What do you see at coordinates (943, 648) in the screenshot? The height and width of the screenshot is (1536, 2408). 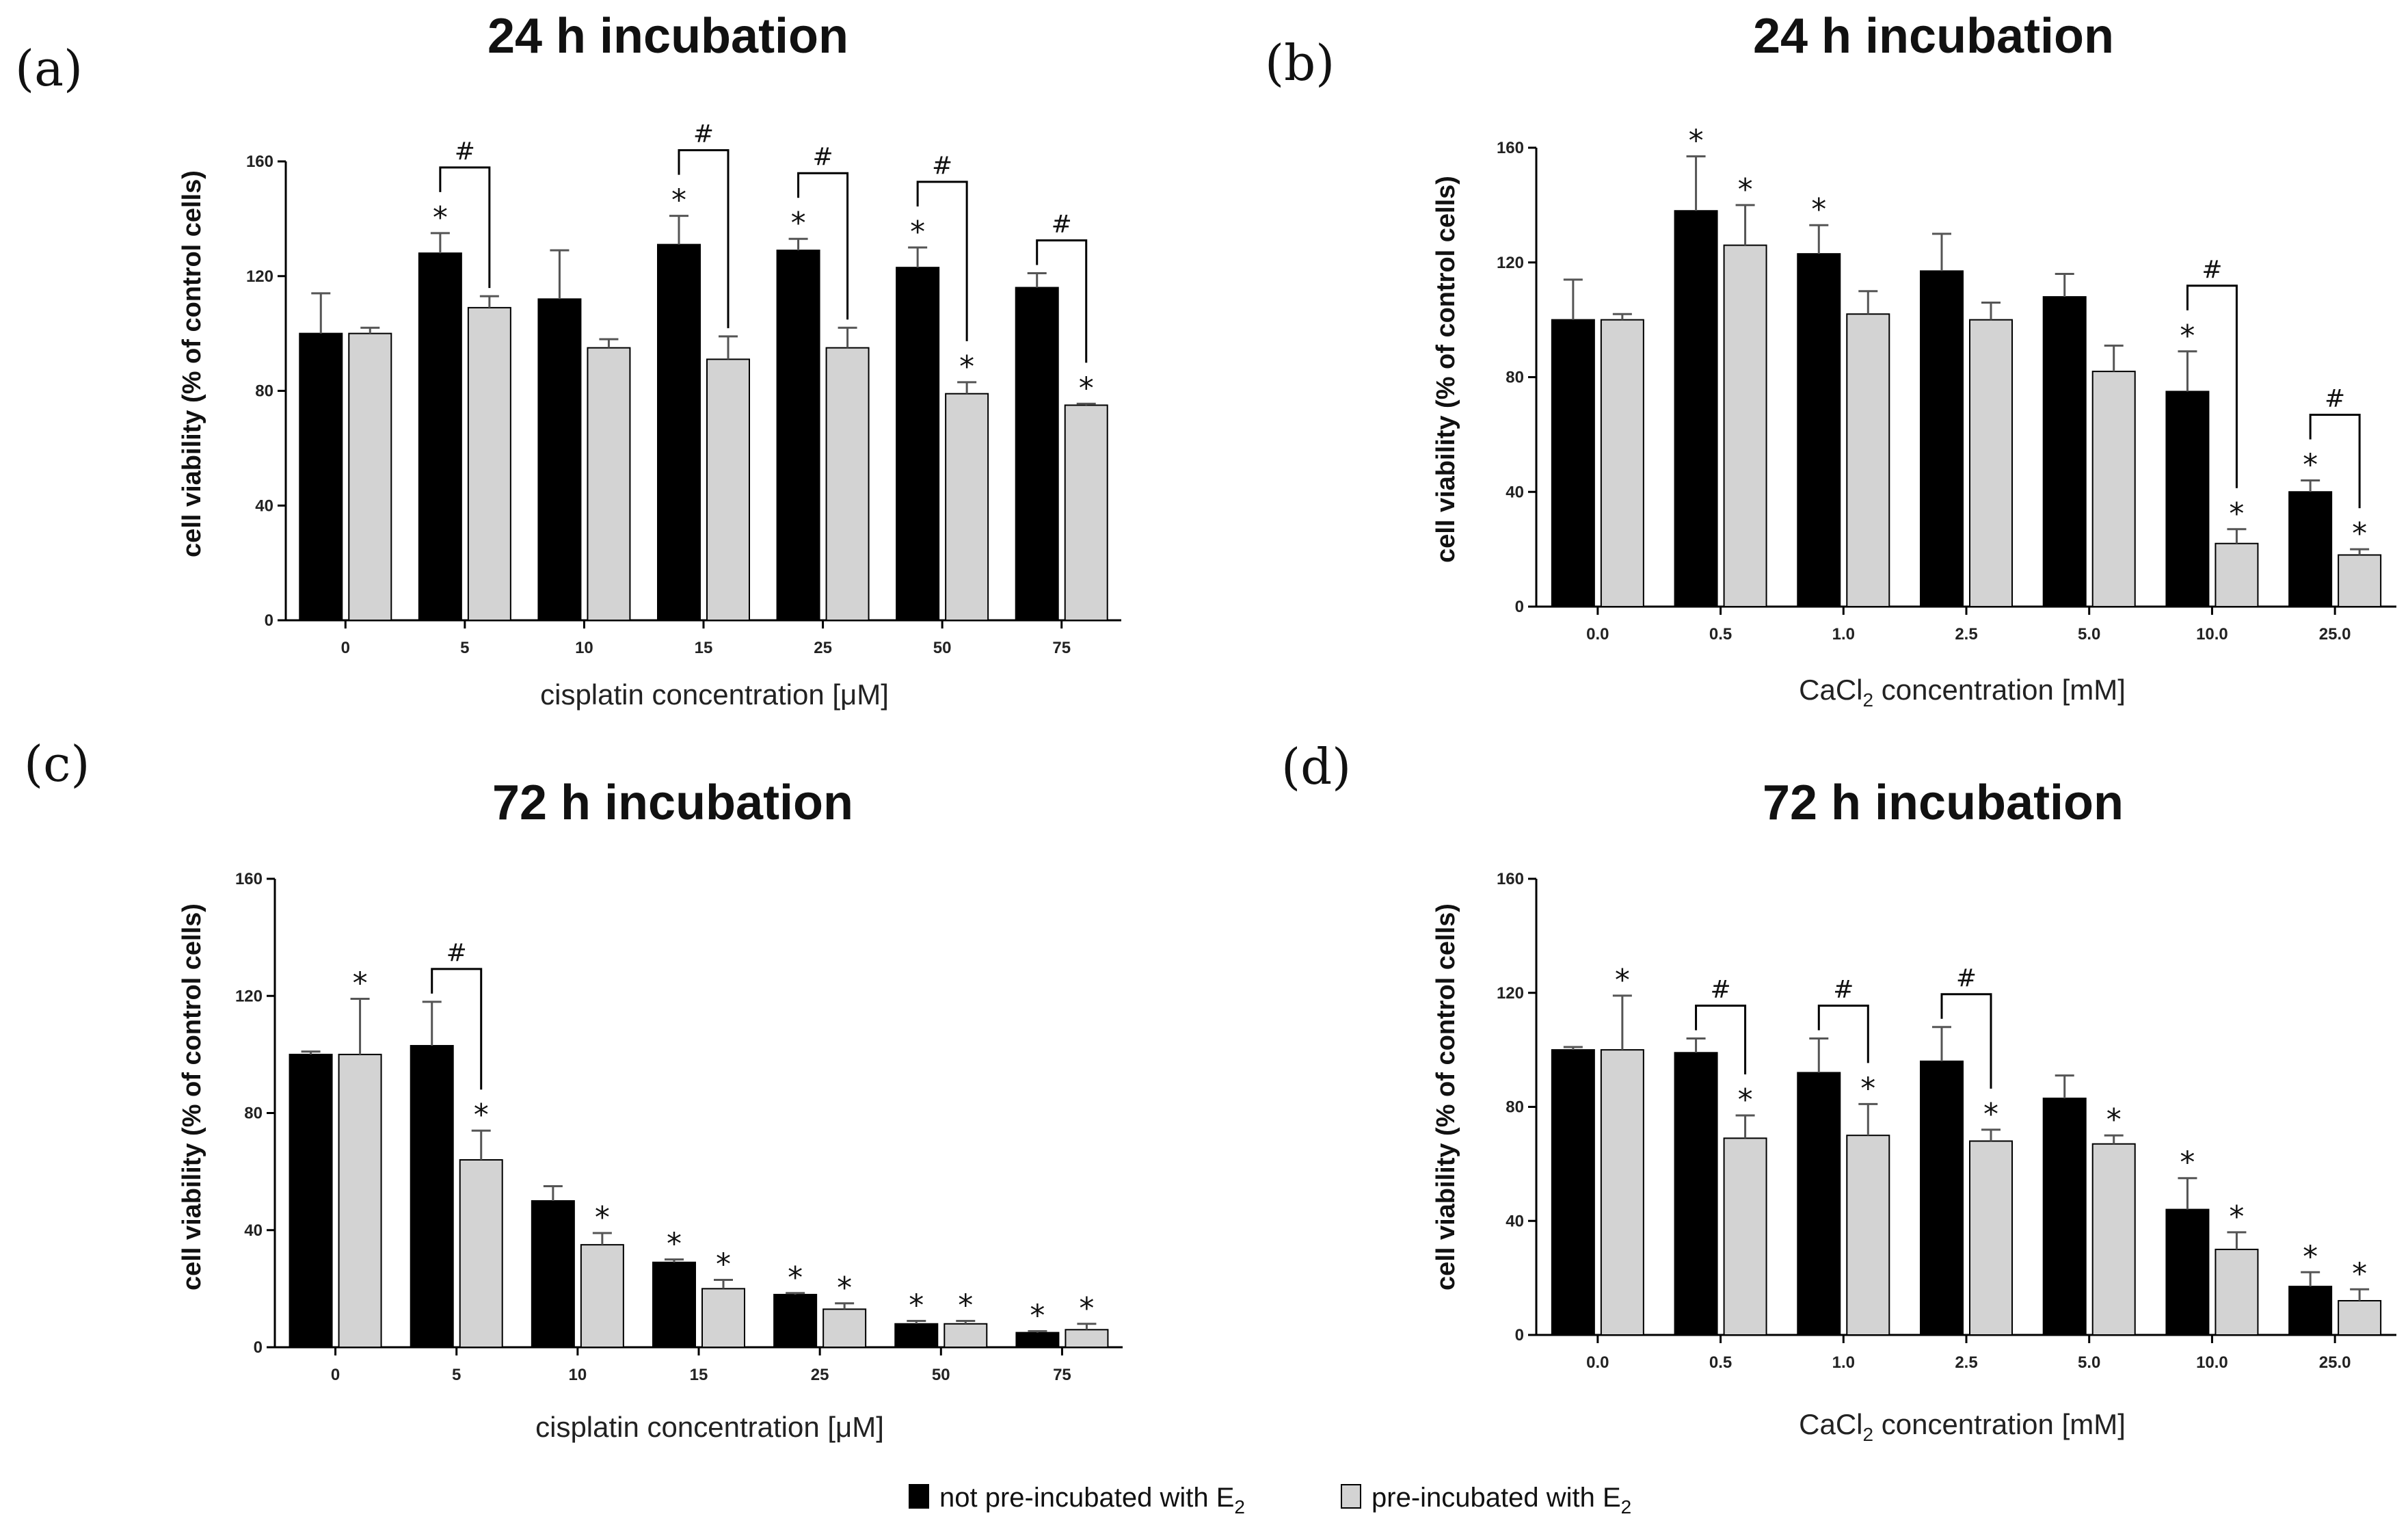 I see `x-tick-label: 50` at bounding box center [943, 648].